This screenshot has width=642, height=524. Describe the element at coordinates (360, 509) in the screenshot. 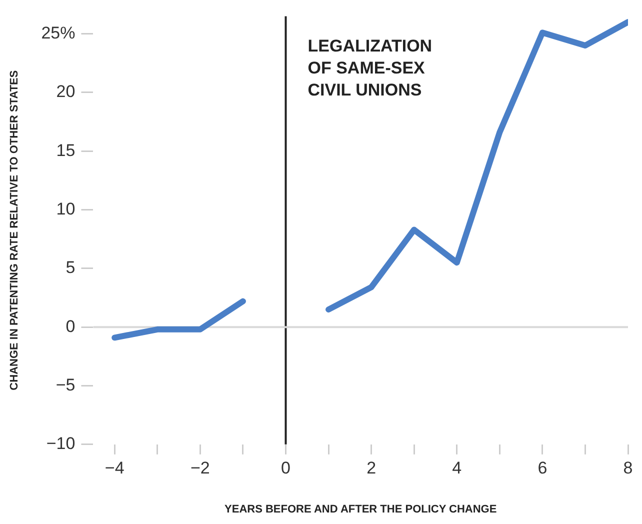

I see `x-axis-title: YEARS BEFORE AND AFTER THE POLICY CHANGE` at that location.